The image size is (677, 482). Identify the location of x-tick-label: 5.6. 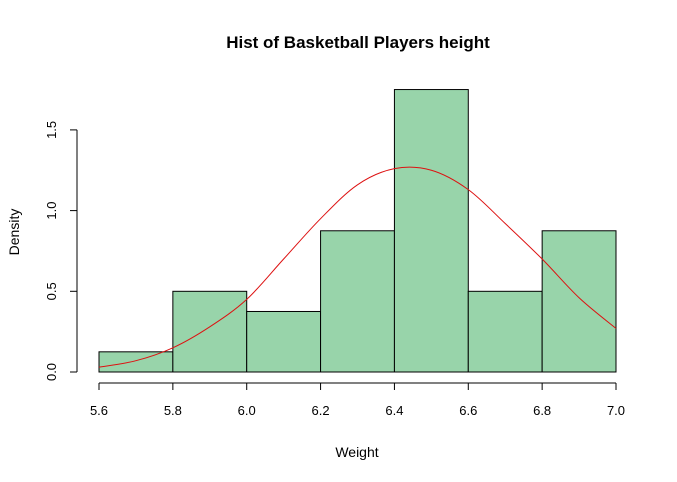
(99, 410).